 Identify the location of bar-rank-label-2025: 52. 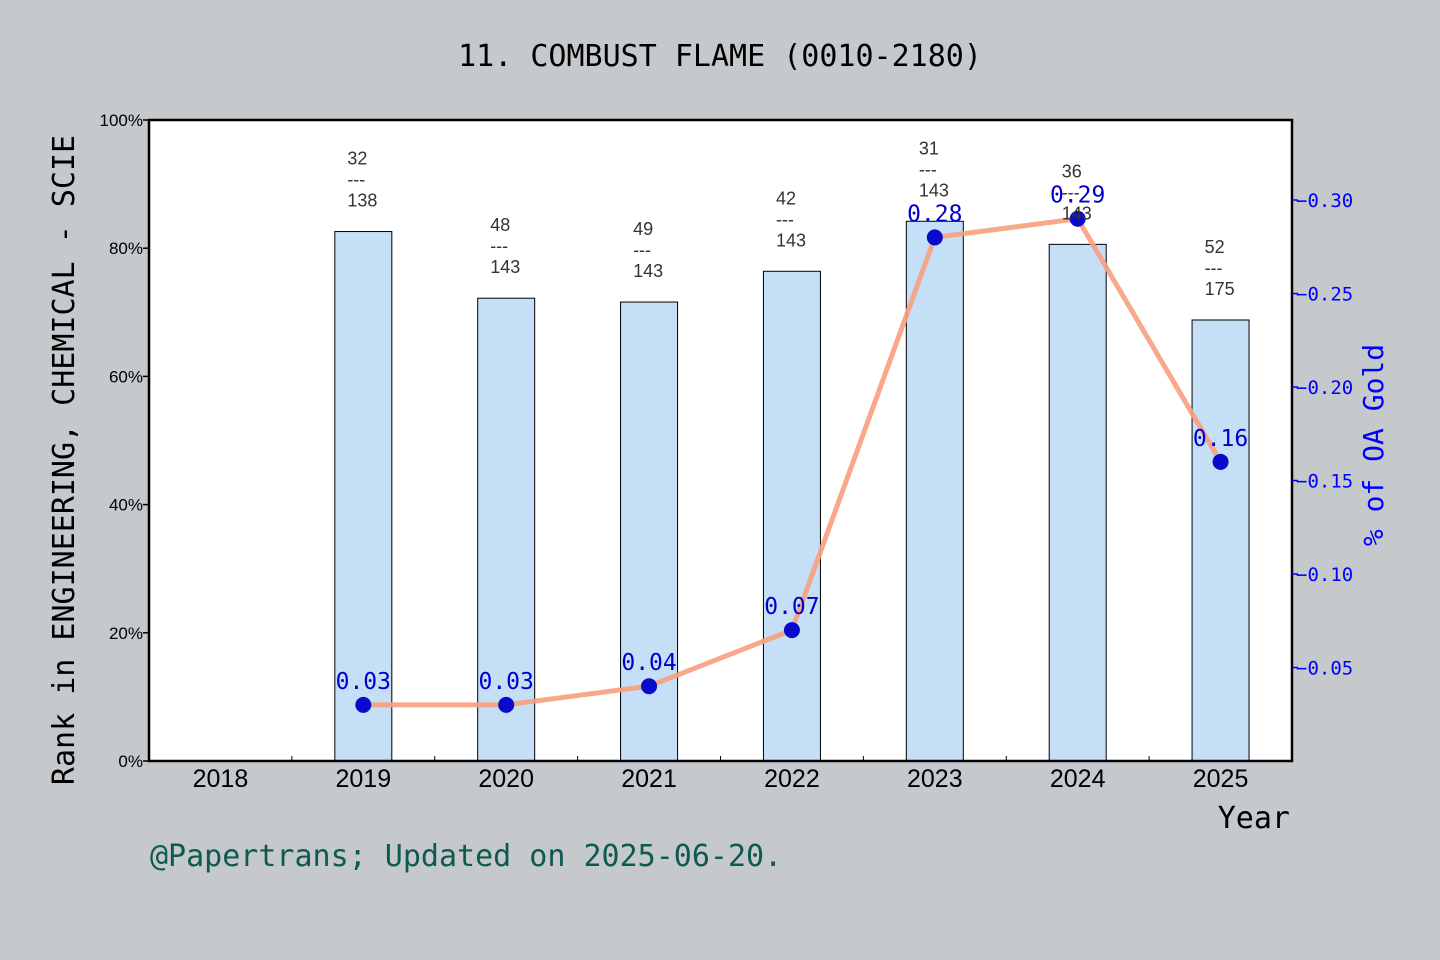
(1215, 247).